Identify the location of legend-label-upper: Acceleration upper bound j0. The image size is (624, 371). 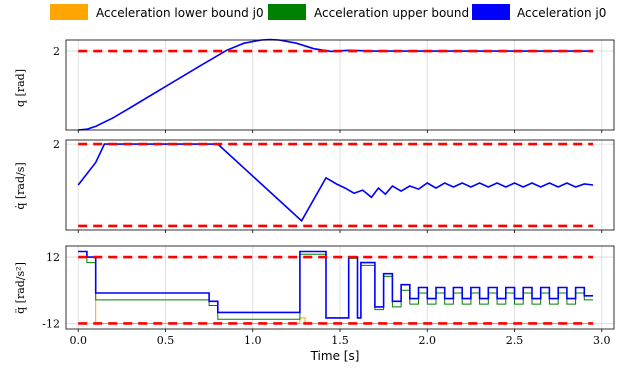
(399, 13).